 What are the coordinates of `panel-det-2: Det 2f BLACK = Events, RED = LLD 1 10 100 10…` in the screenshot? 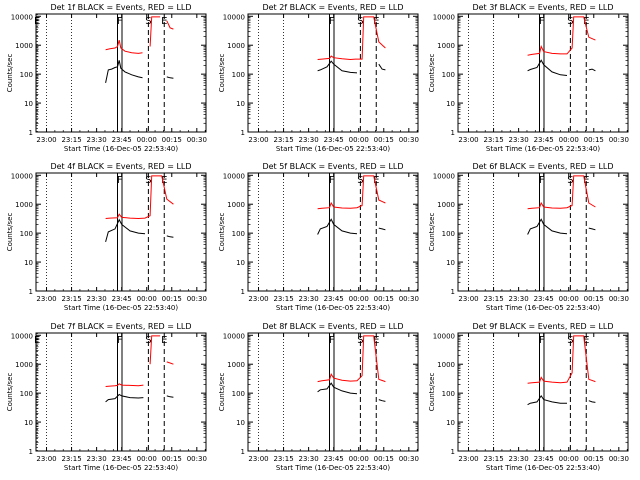 It's located at (318, 78).